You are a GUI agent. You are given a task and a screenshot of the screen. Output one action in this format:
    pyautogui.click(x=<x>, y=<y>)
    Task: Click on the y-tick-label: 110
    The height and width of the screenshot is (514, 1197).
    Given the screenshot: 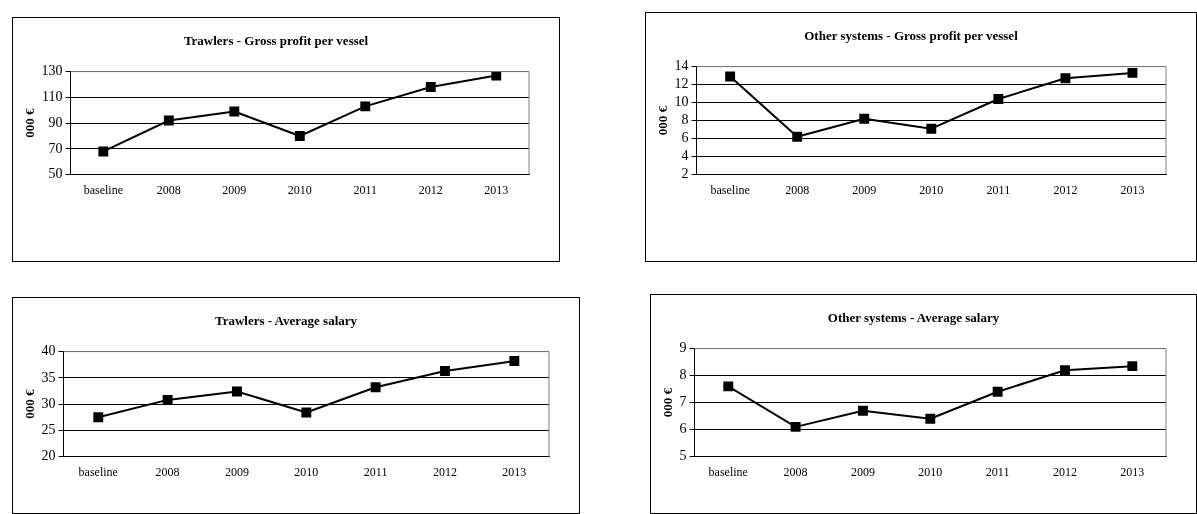 What is the action you would take?
    pyautogui.click(x=52, y=97)
    